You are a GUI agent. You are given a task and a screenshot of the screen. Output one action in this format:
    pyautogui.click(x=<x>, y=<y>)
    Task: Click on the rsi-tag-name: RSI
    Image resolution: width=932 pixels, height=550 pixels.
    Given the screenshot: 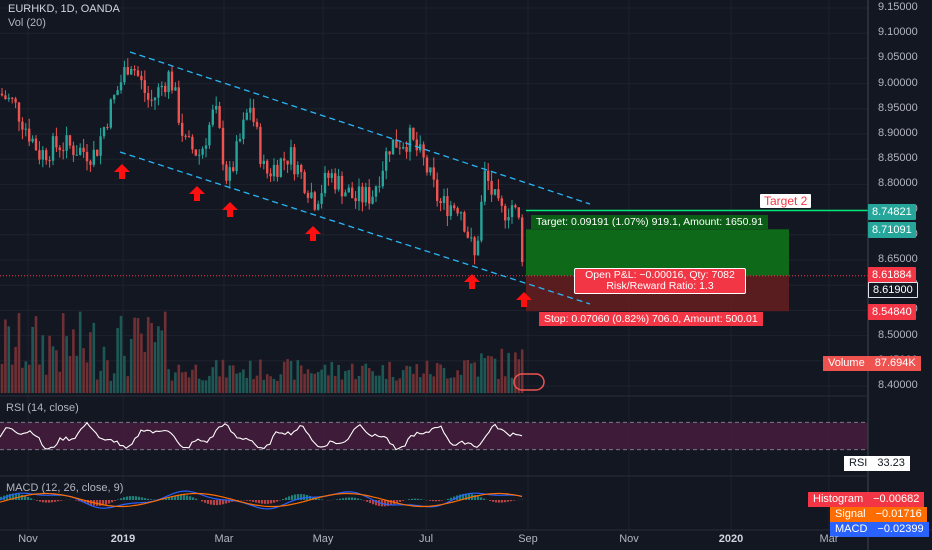 What is the action you would take?
    pyautogui.click(x=858, y=463)
    